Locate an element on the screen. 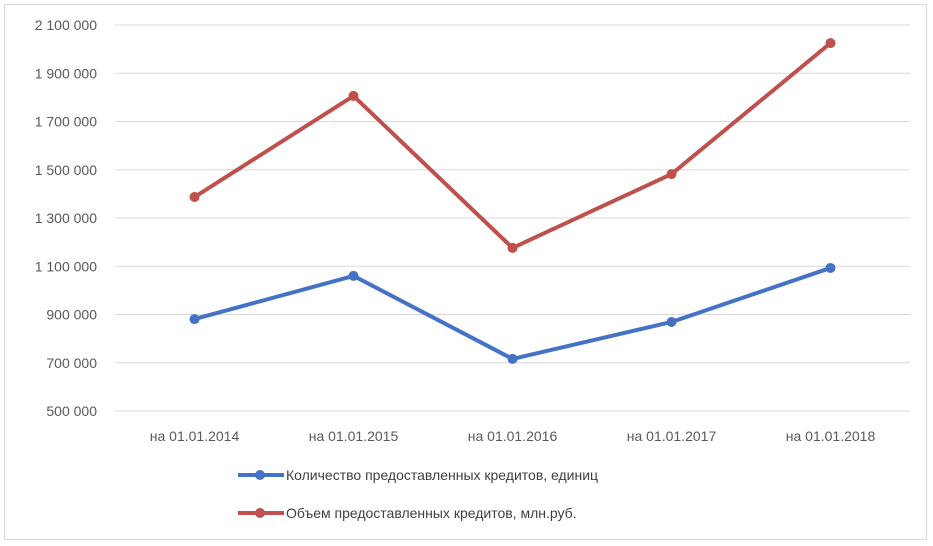  x-tick-label: на 01.01.2017 is located at coordinates (672, 436).